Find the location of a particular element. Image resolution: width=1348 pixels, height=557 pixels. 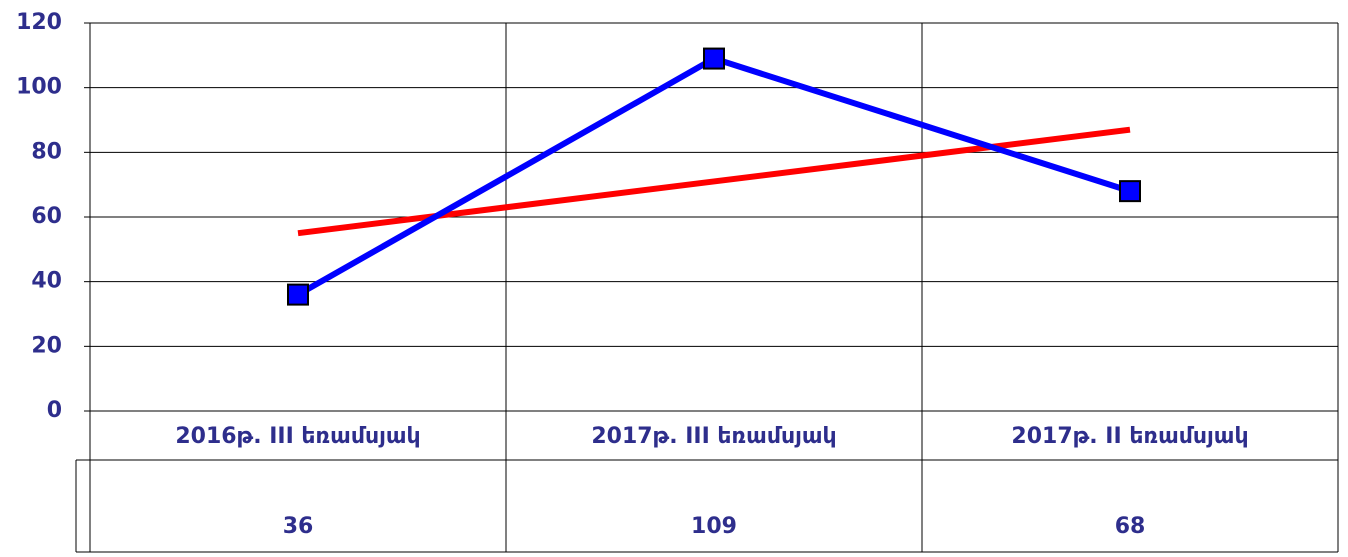

y-tick-label: 80 is located at coordinates (46, 151).